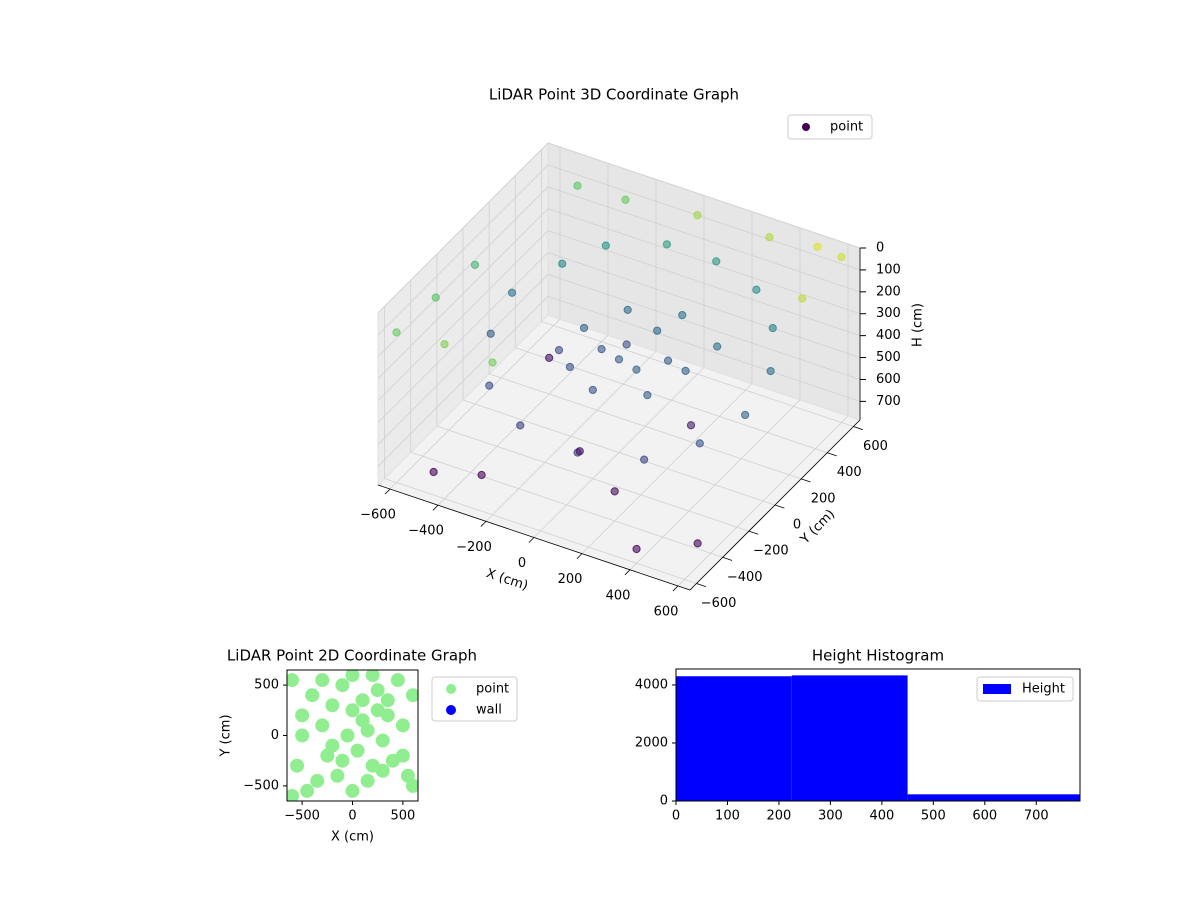 The image size is (1200, 900). I want to click on axes-frame, so click(878, 735).